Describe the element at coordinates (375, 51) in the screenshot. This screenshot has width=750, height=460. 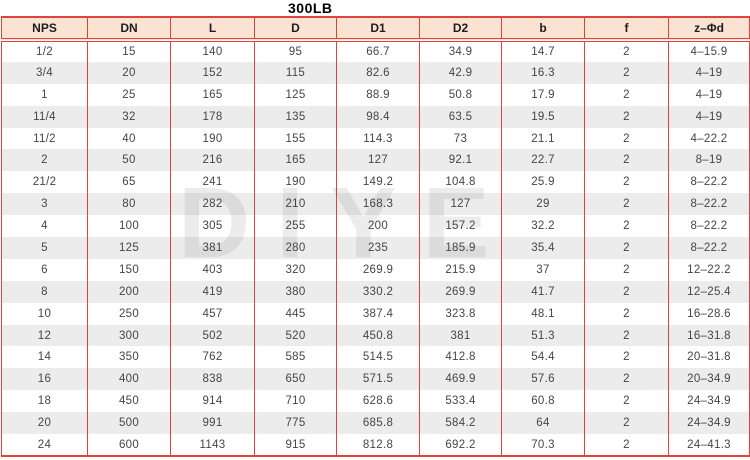
I see `table-row: 1/2 15 140 95 66.7 34.9 14.7 2 4–15.9` at that location.